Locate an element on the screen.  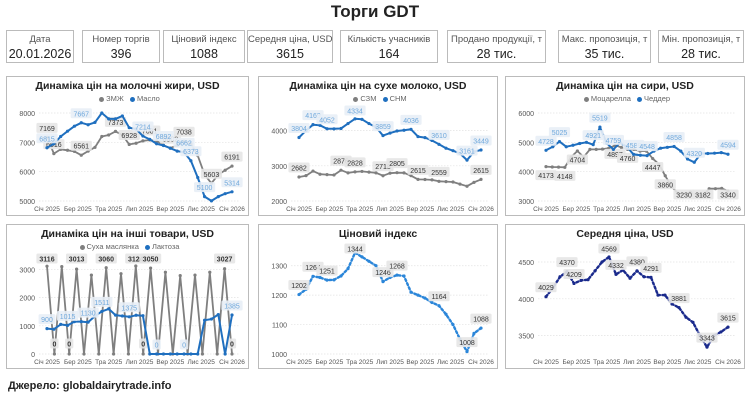
chart-title: Динаміка цін на сухе молоко, USD is located at coordinates (378, 86).